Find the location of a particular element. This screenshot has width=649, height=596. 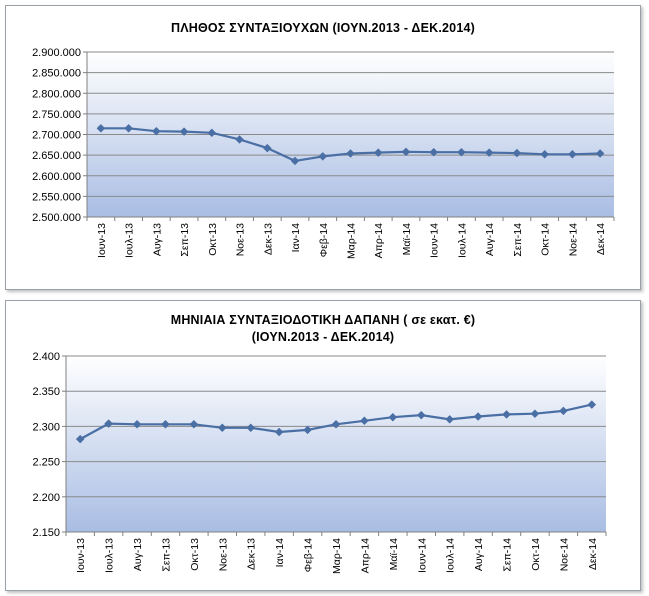

y-tick-label: 2.700.000 is located at coordinates (56, 136).